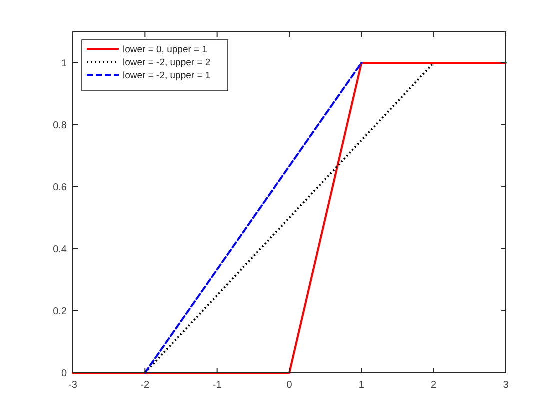 This screenshot has width=560, height=420. I want to click on legend-label: lower = -2, upper = 2, so click(167, 63).